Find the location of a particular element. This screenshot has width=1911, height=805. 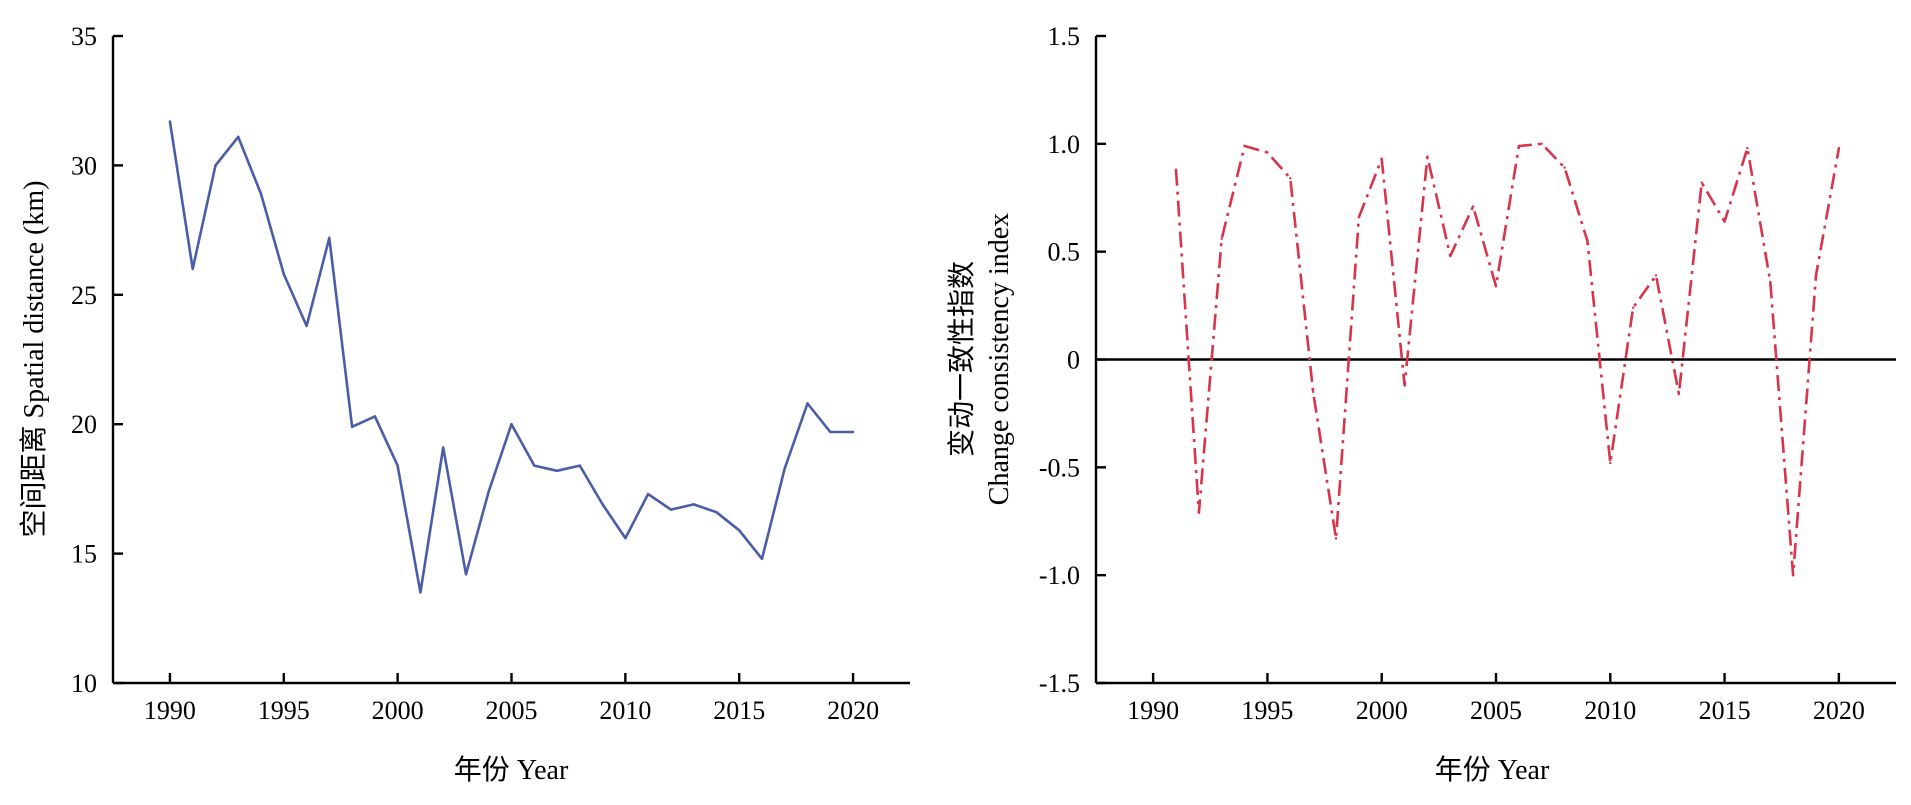

y-tick-label: 15 is located at coordinates (84, 554).